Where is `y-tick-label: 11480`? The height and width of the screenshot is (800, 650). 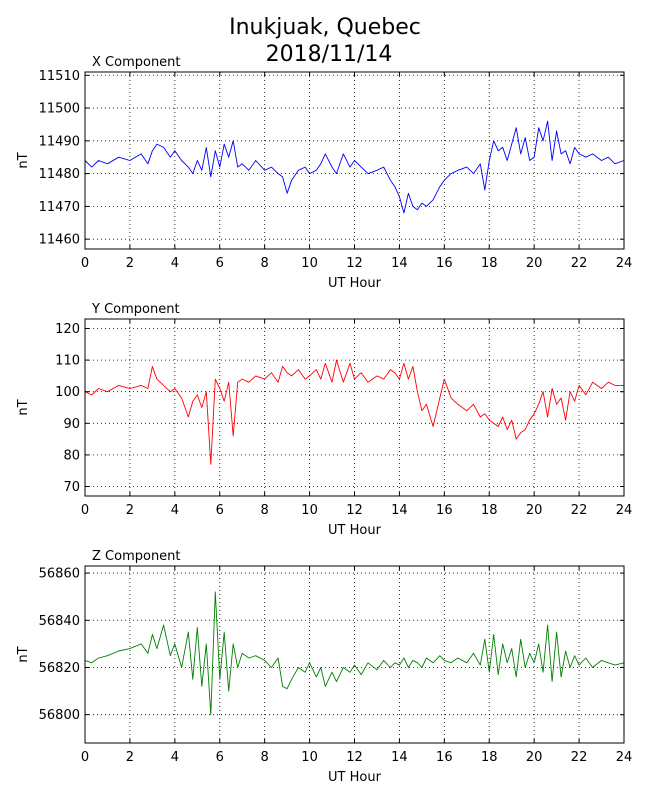 y-tick-label: 11480 is located at coordinates (59, 174).